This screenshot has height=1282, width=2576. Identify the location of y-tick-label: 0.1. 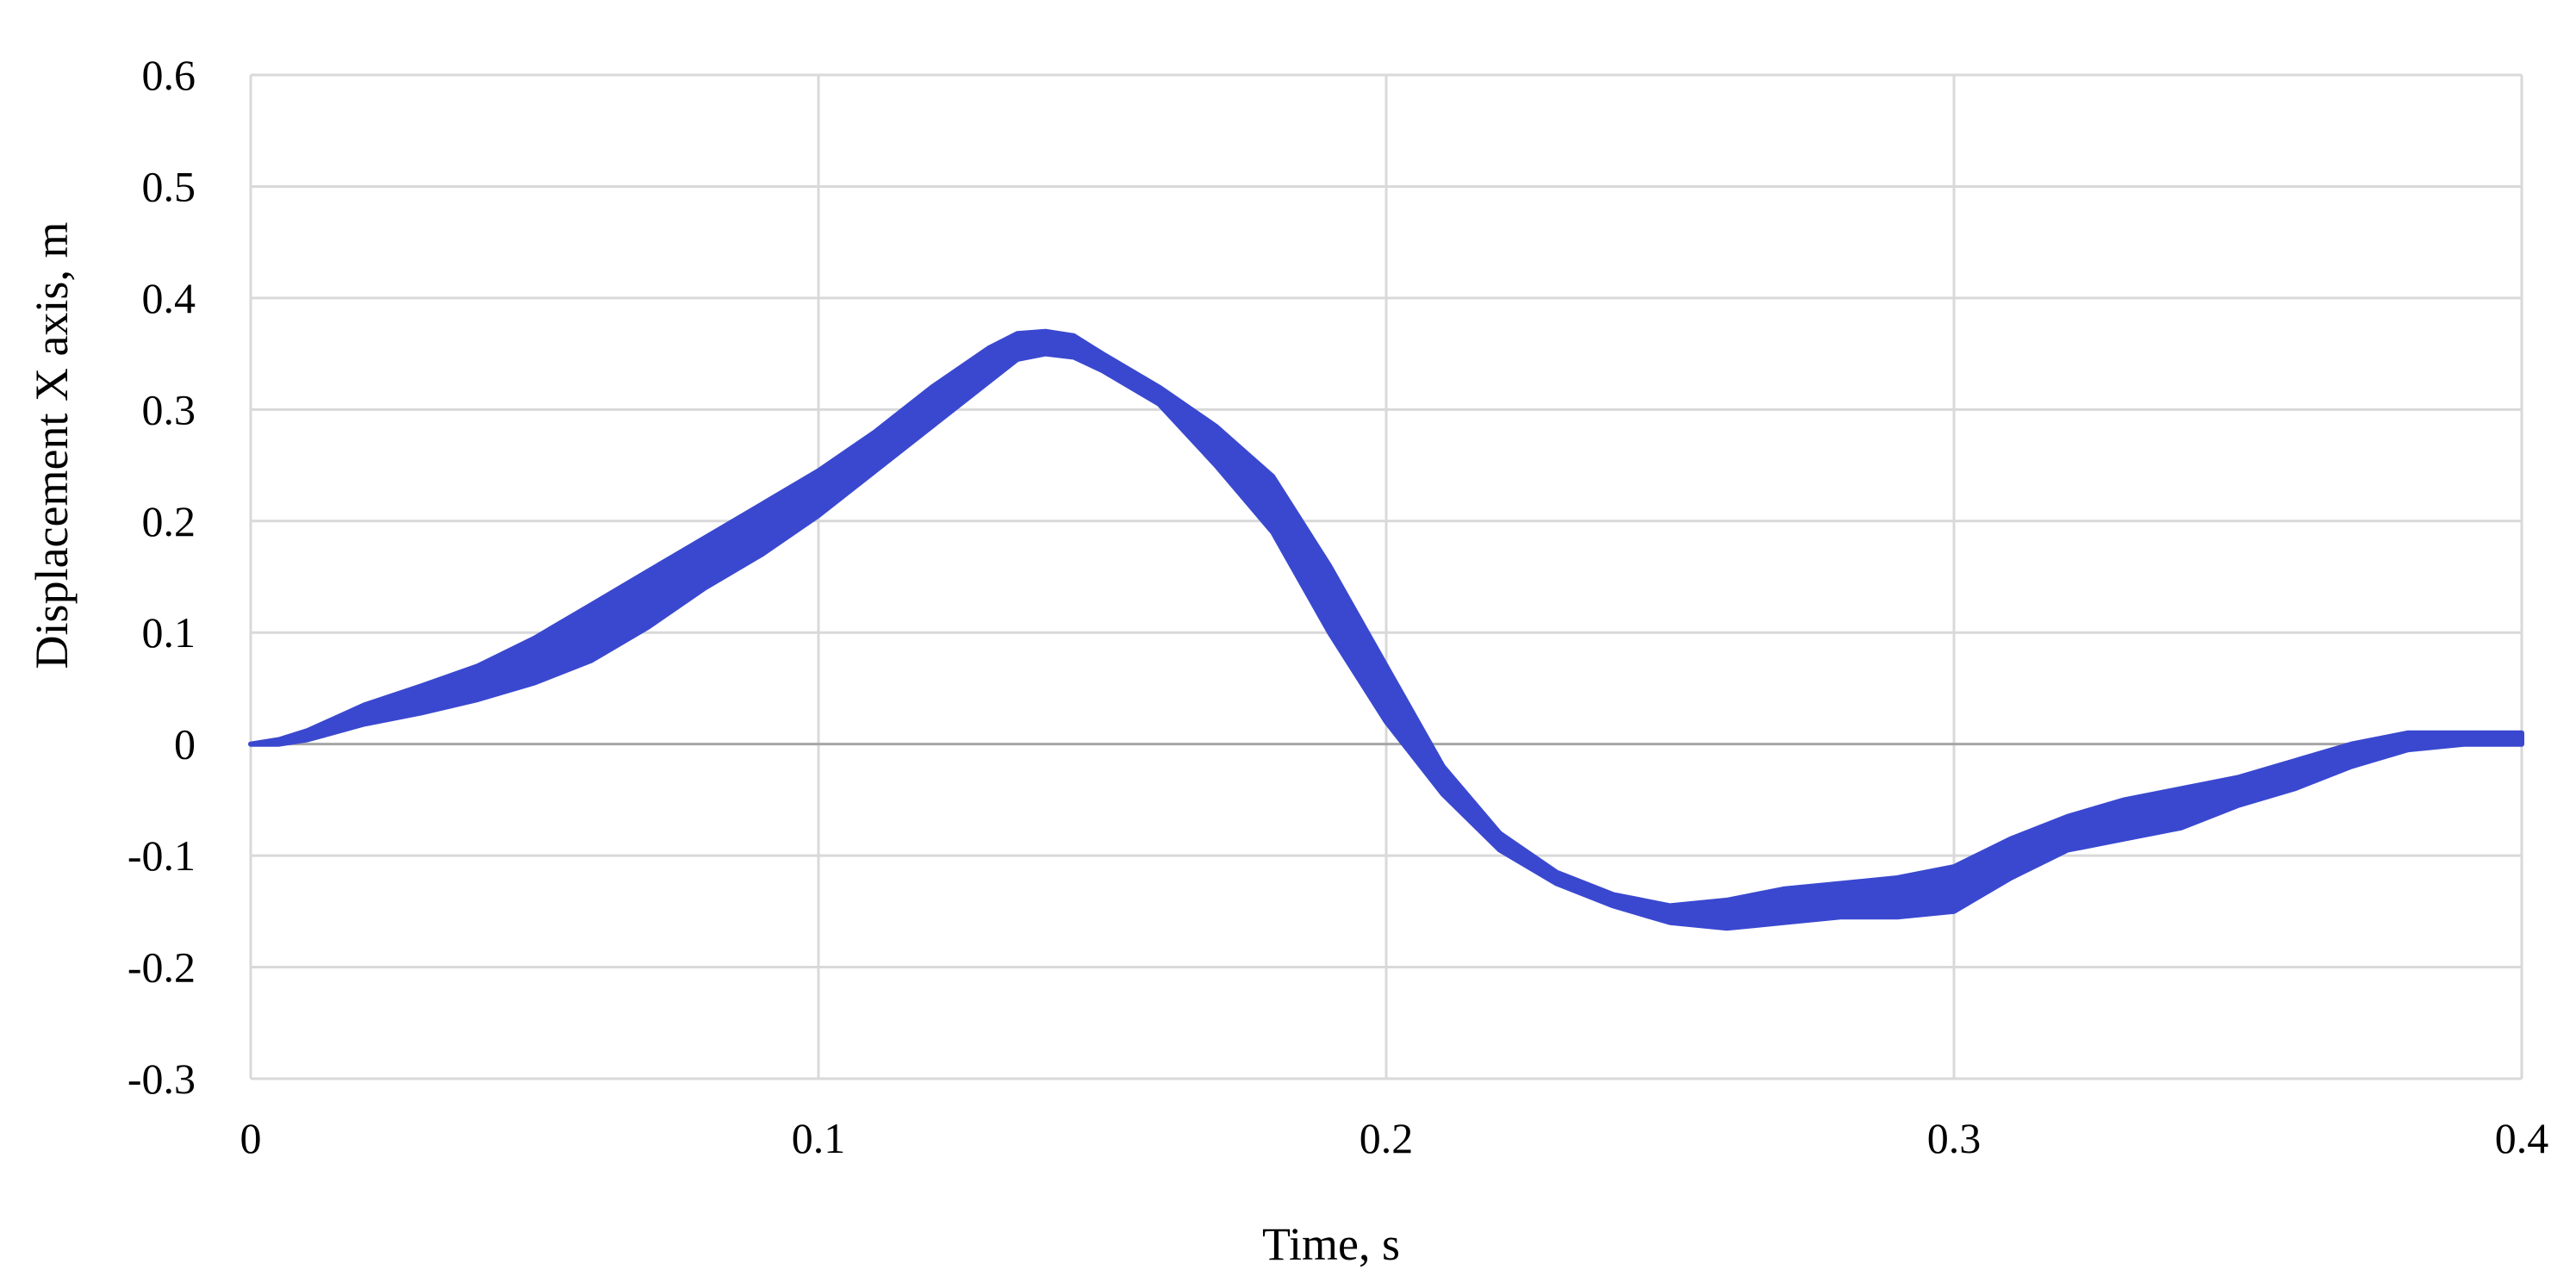
(169, 632).